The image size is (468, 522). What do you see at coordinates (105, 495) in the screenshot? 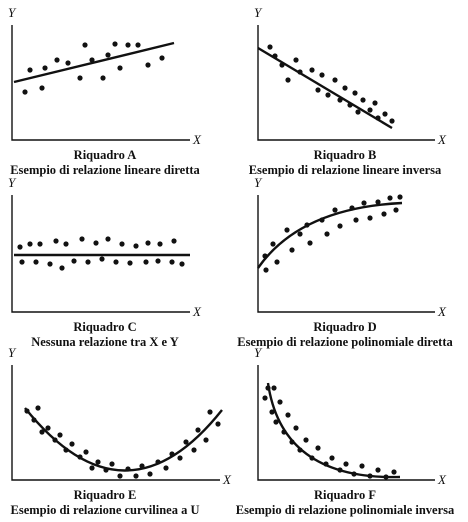
I see `panel-title: Riquadro E` at bounding box center [105, 495].